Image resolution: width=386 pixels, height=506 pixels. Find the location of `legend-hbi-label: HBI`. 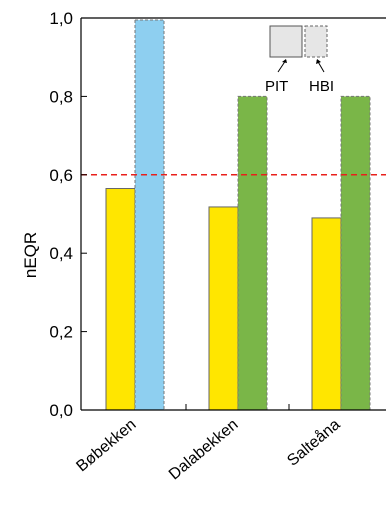

legend-hbi-label: HBI is located at coordinates (321, 86).